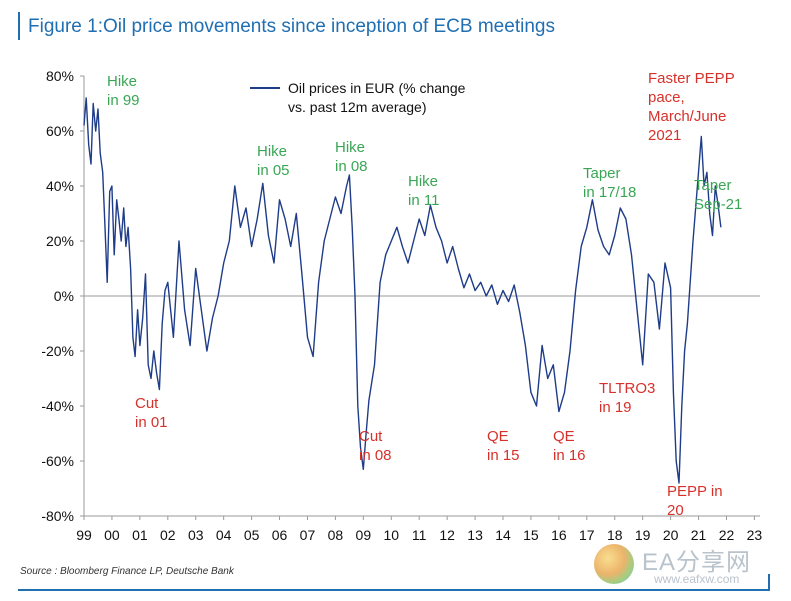 The image size is (791, 601). What do you see at coordinates (569, 455) in the screenshot?
I see `annotation-label: in 16` at bounding box center [569, 455].